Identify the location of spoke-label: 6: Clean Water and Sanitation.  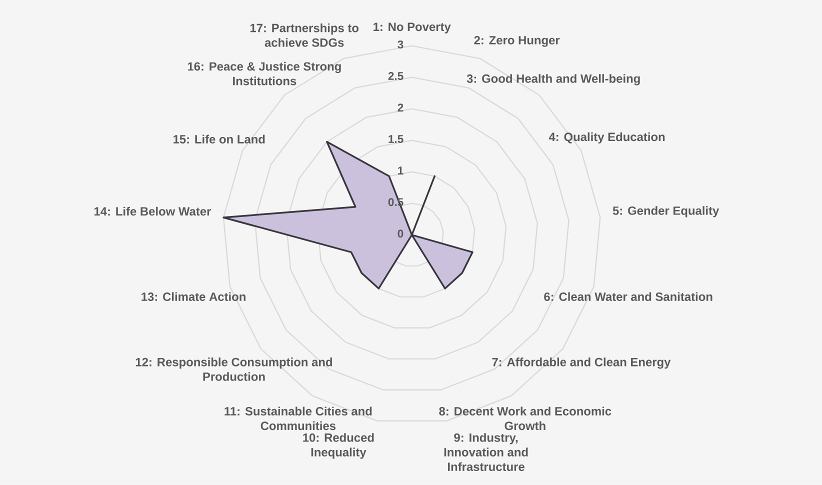
(628, 297).